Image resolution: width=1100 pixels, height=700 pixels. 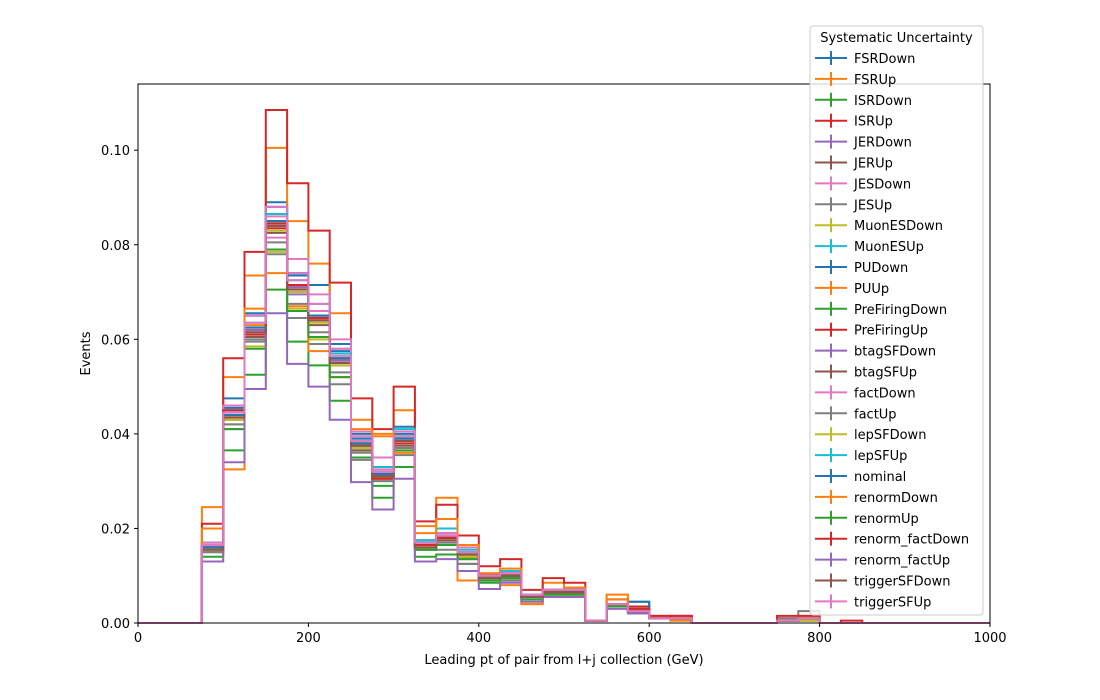 I want to click on legend-entry: PUDown, so click(x=861, y=268).